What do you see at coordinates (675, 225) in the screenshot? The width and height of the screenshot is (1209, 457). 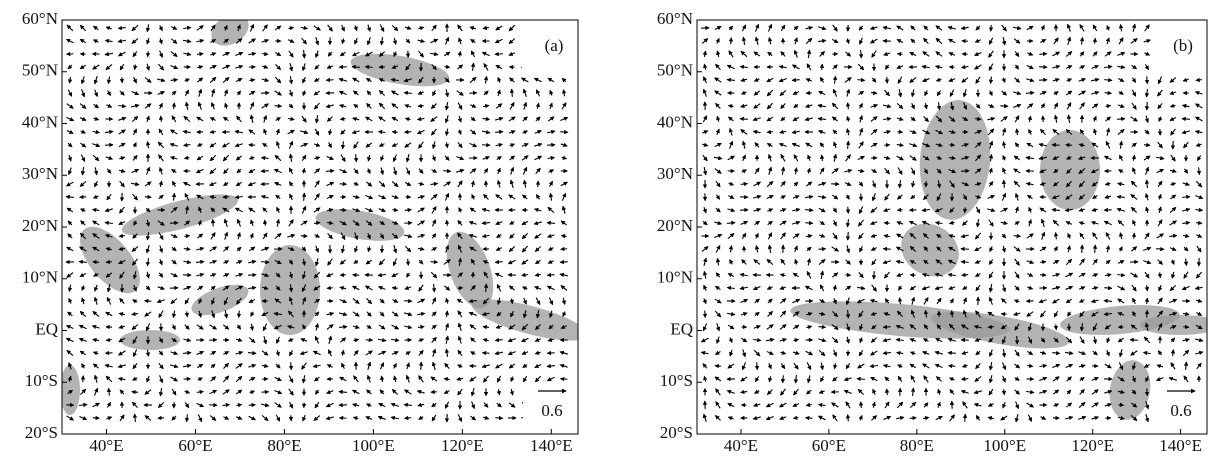 I see `lat-label: 20°N` at bounding box center [675, 225].